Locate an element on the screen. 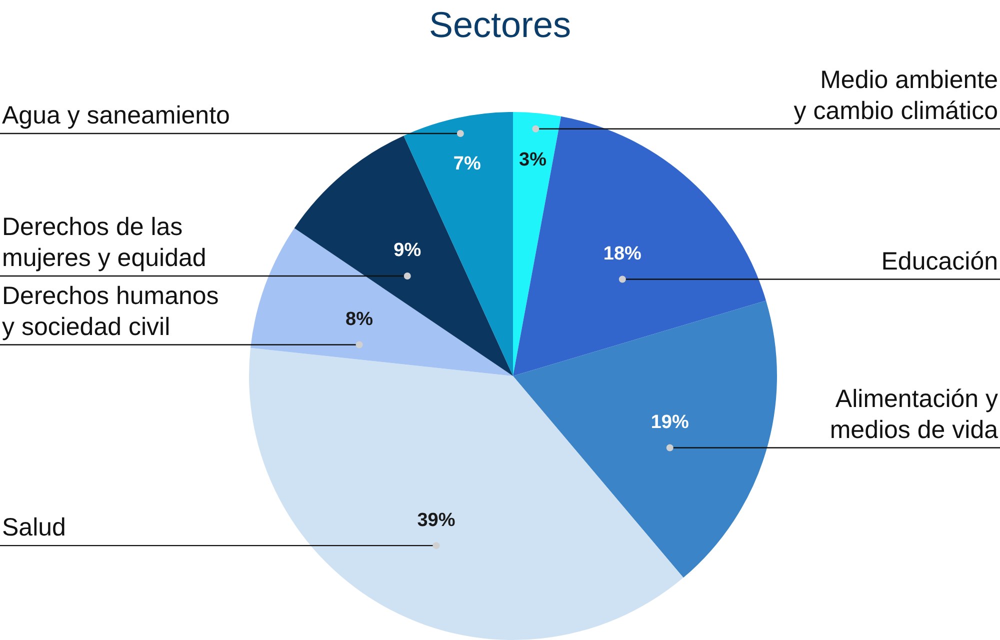  data-label: 19% is located at coordinates (669, 422).